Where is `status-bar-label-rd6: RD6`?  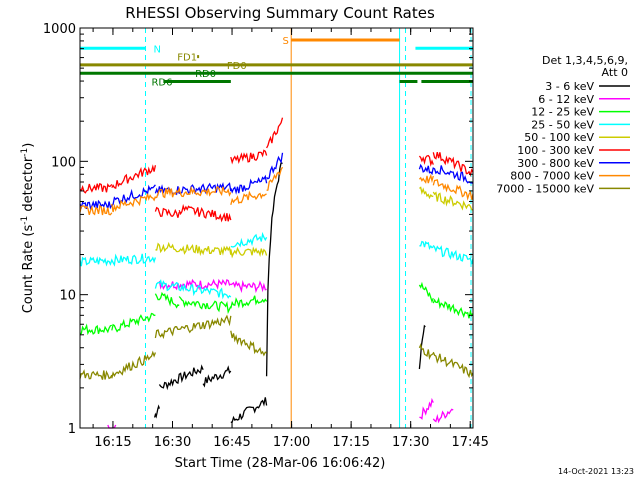
status-bar-label-rd6: RD6 is located at coordinates (161, 83).